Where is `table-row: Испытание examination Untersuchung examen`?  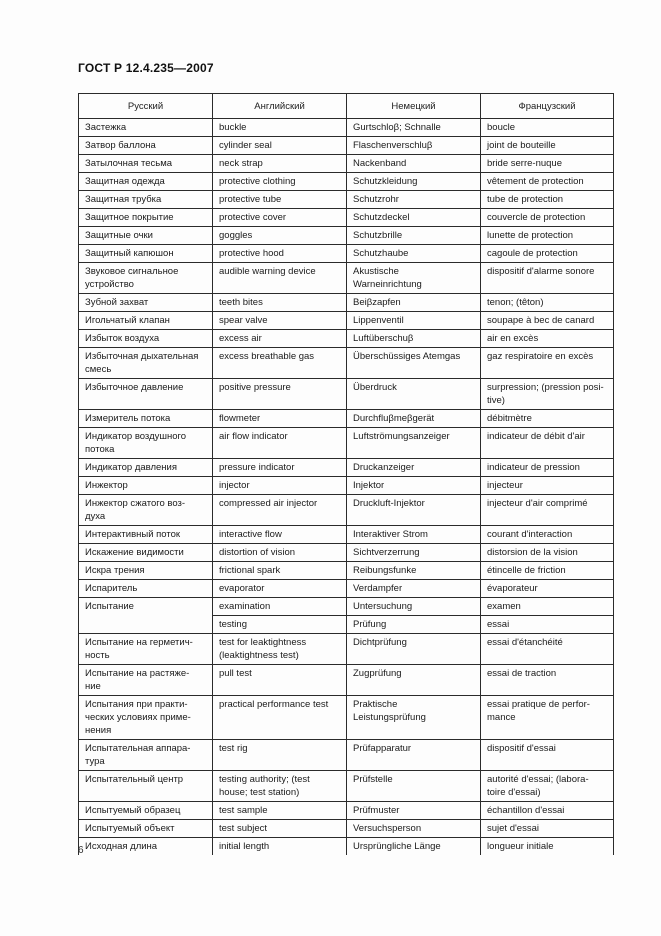 table-row: Испытание examination Untersuchung examen is located at coordinates (346, 615).